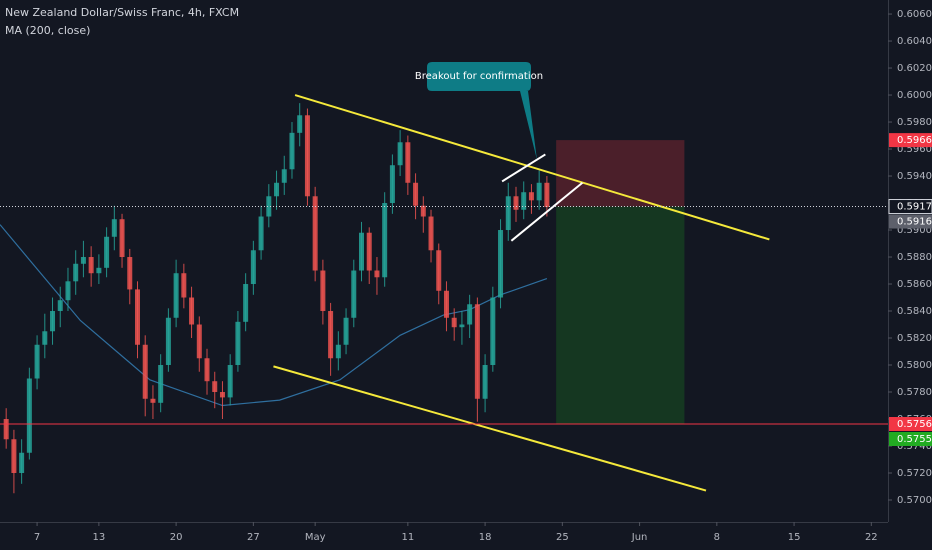 The image size is (932, 550). Describe the element at coordinates (37, 537) in the screenshot. I see `x-tick-label: 7` at that location.